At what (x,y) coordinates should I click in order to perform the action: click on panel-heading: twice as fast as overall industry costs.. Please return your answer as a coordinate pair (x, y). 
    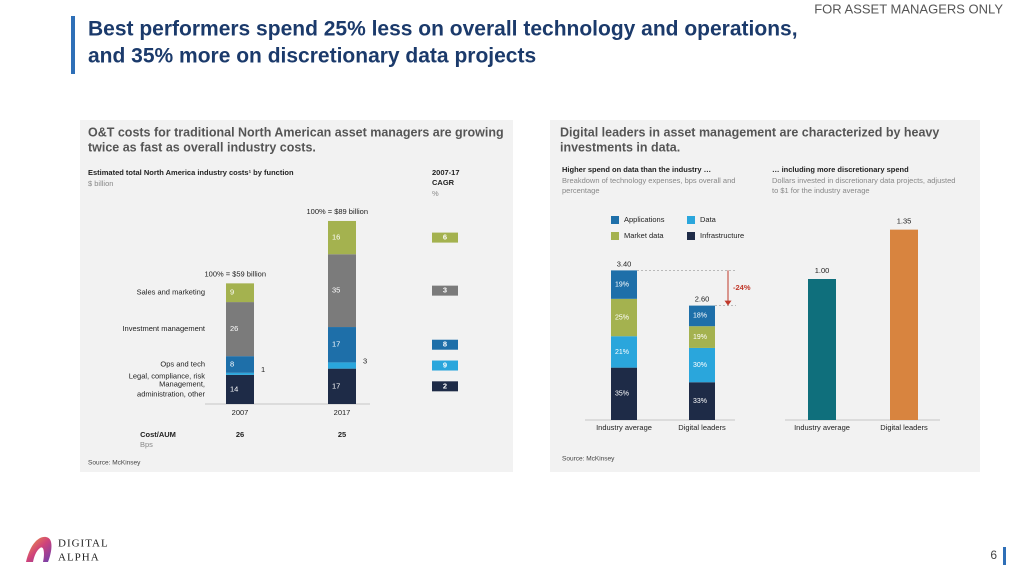
    Looking at the image, I should click on (202, 147).